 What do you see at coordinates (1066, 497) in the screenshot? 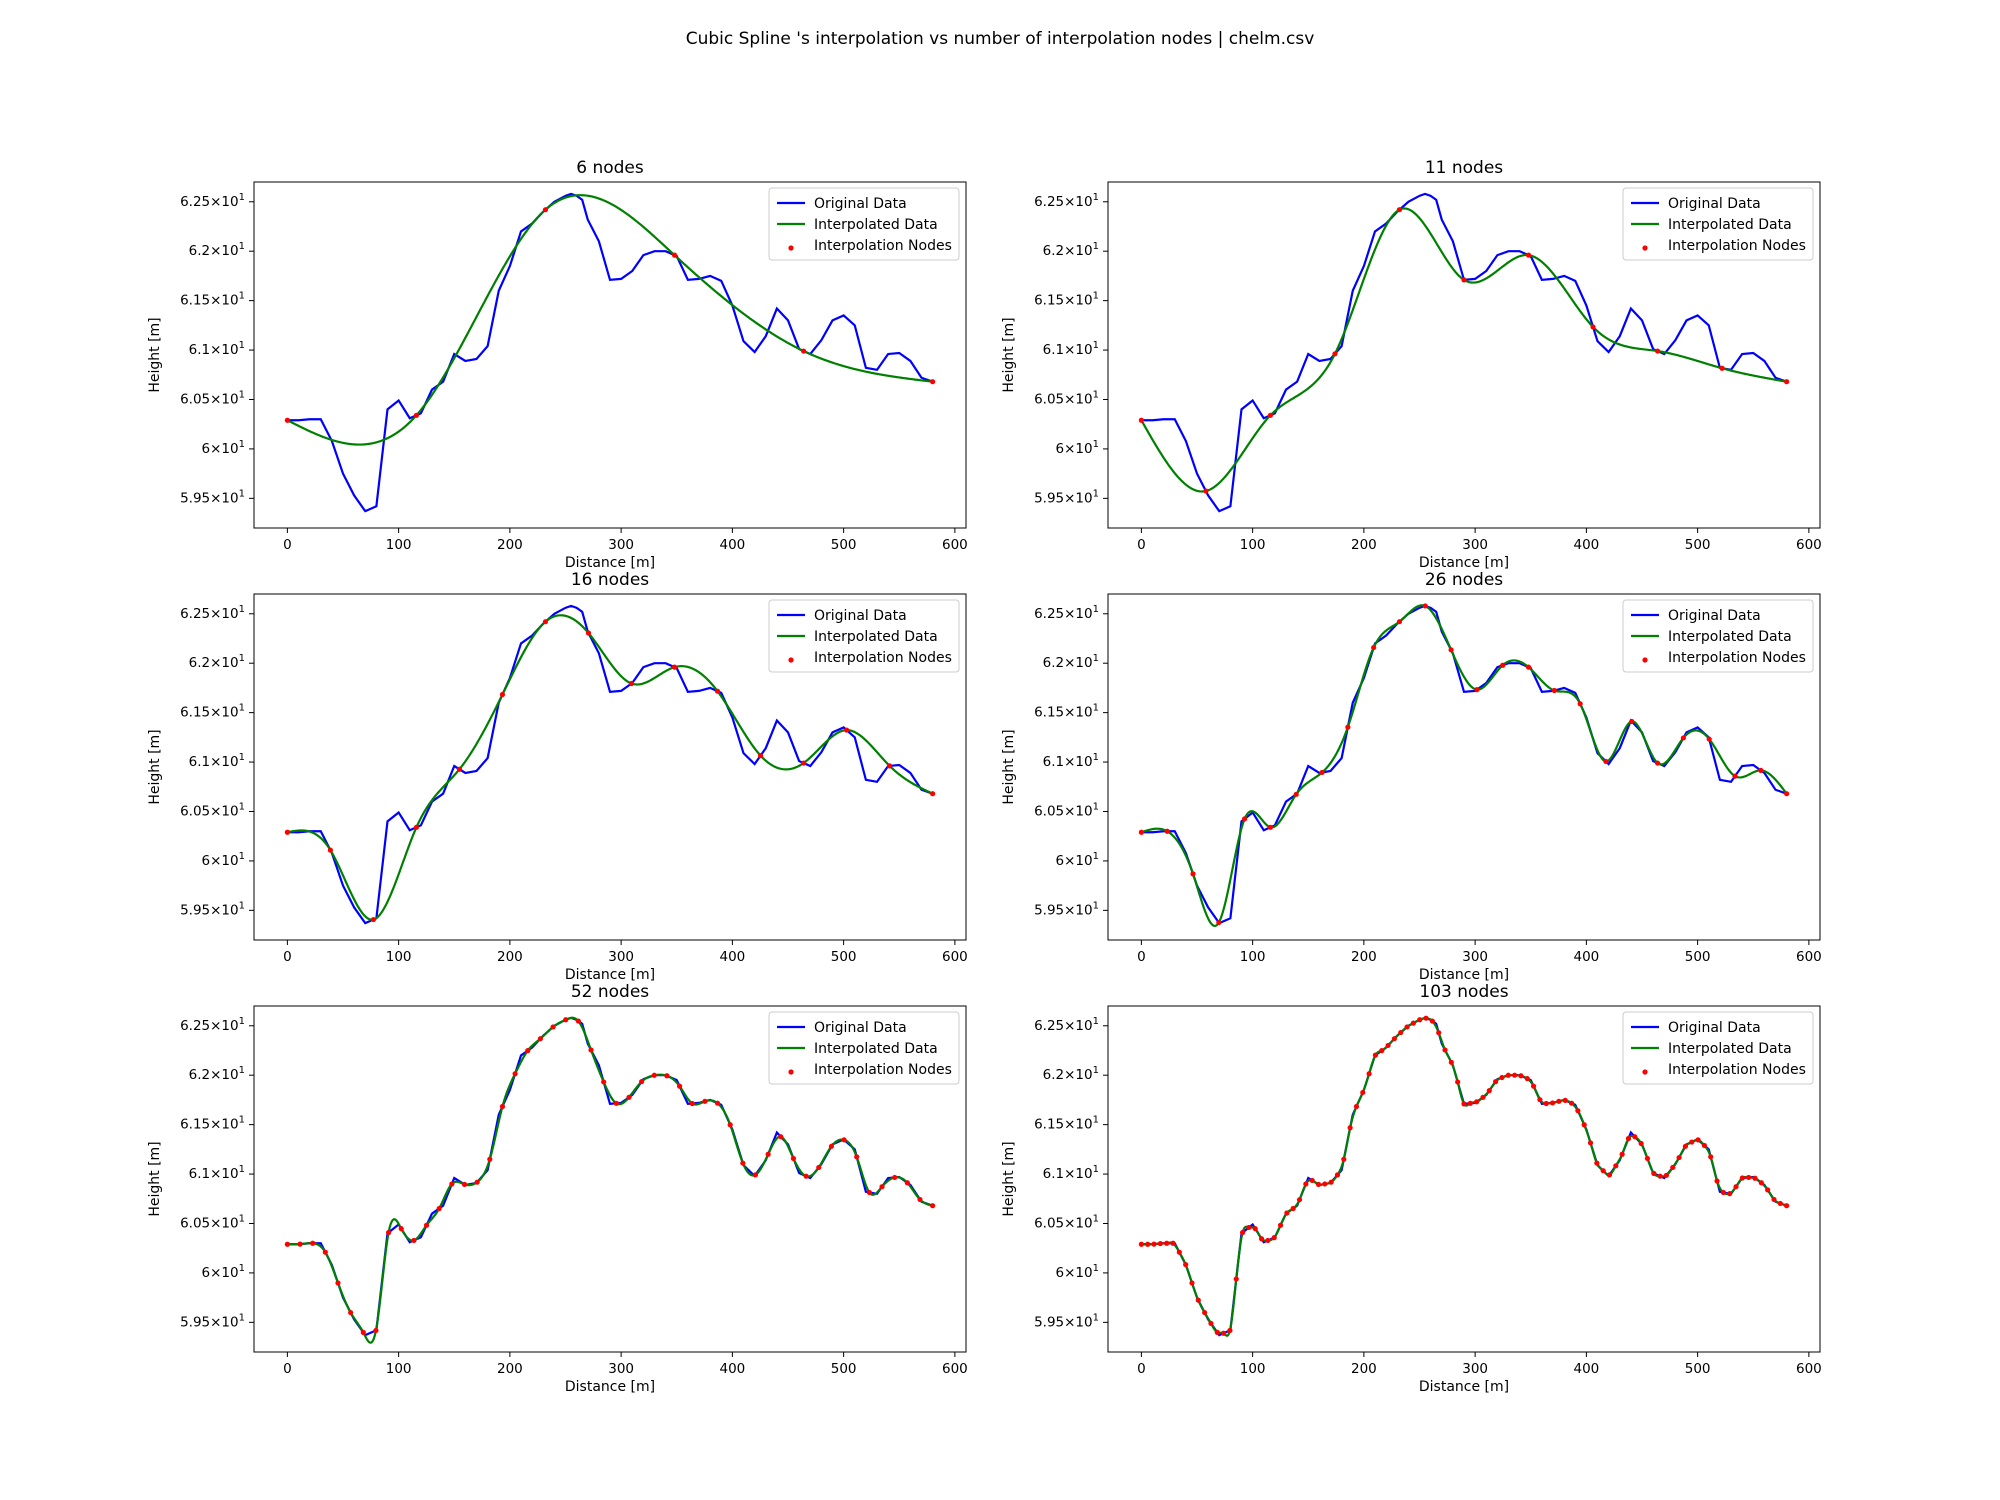
I see `y-tick-label: 5.95×10¹` at bounding box center [1066, 497].